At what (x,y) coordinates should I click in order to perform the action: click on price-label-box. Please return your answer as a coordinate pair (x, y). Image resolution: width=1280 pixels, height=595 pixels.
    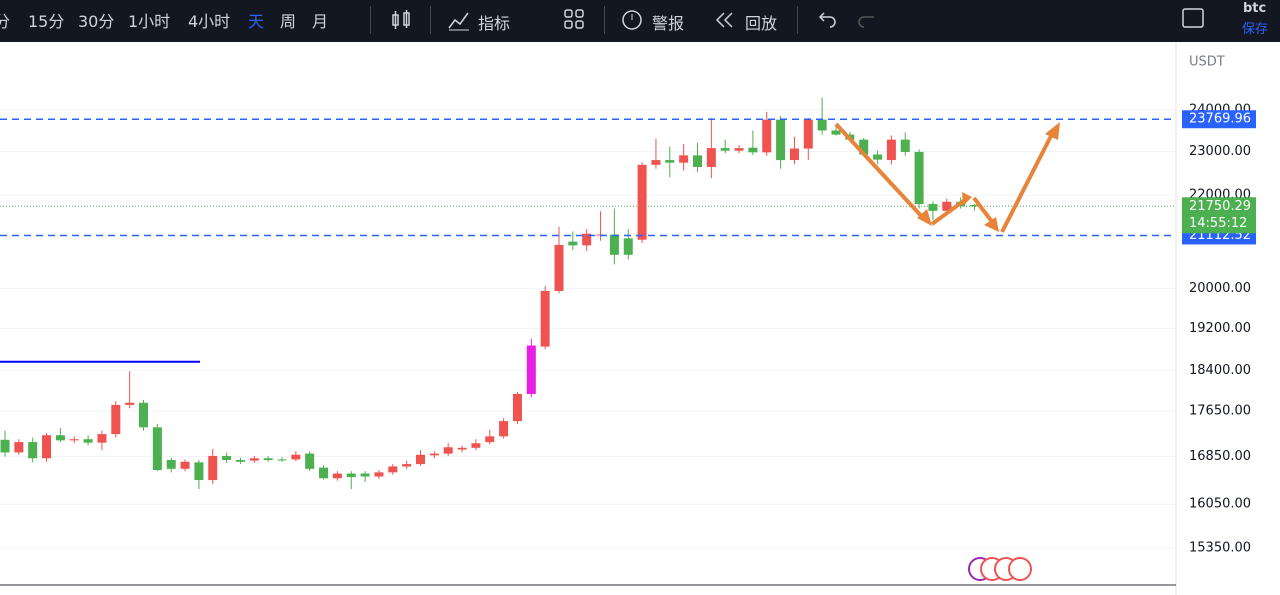
    Looking at the image, I should click on (1219, 119).